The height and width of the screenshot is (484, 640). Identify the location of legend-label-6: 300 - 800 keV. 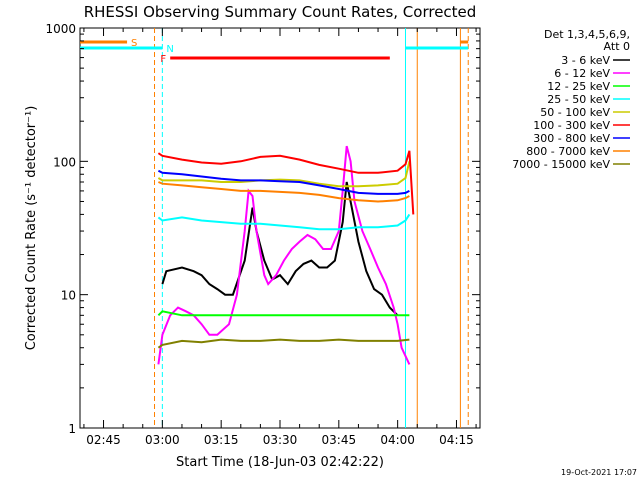
(571, 138).